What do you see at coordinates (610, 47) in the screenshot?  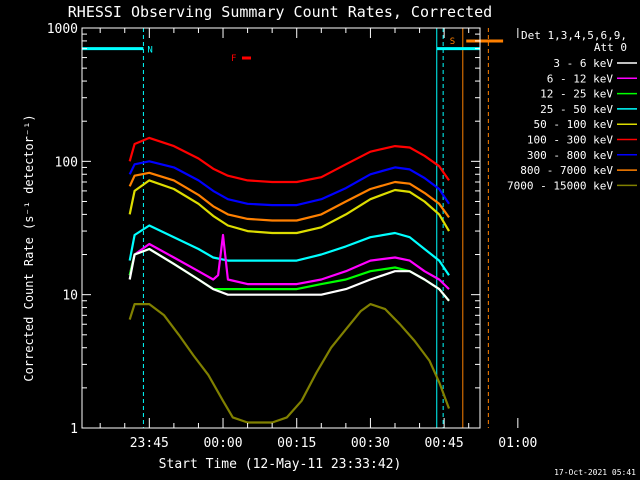 I see `legend-header: Att 0` at bounding box center [610, 47].